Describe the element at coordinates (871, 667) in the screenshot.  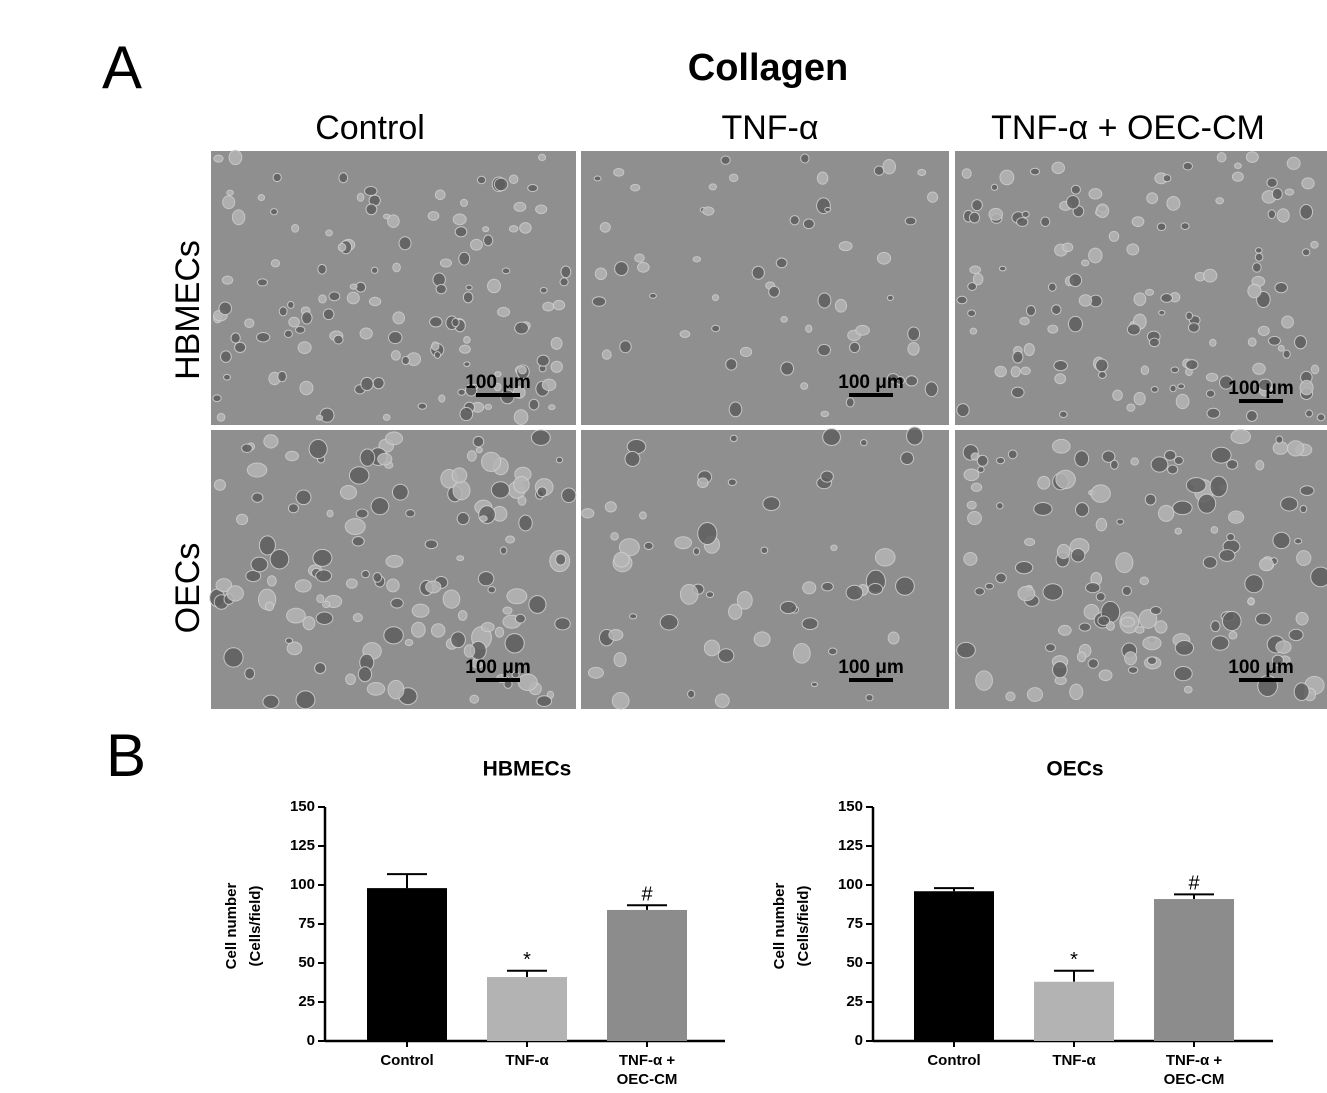
I see `scale-bar-label: 100 μm` at that location.